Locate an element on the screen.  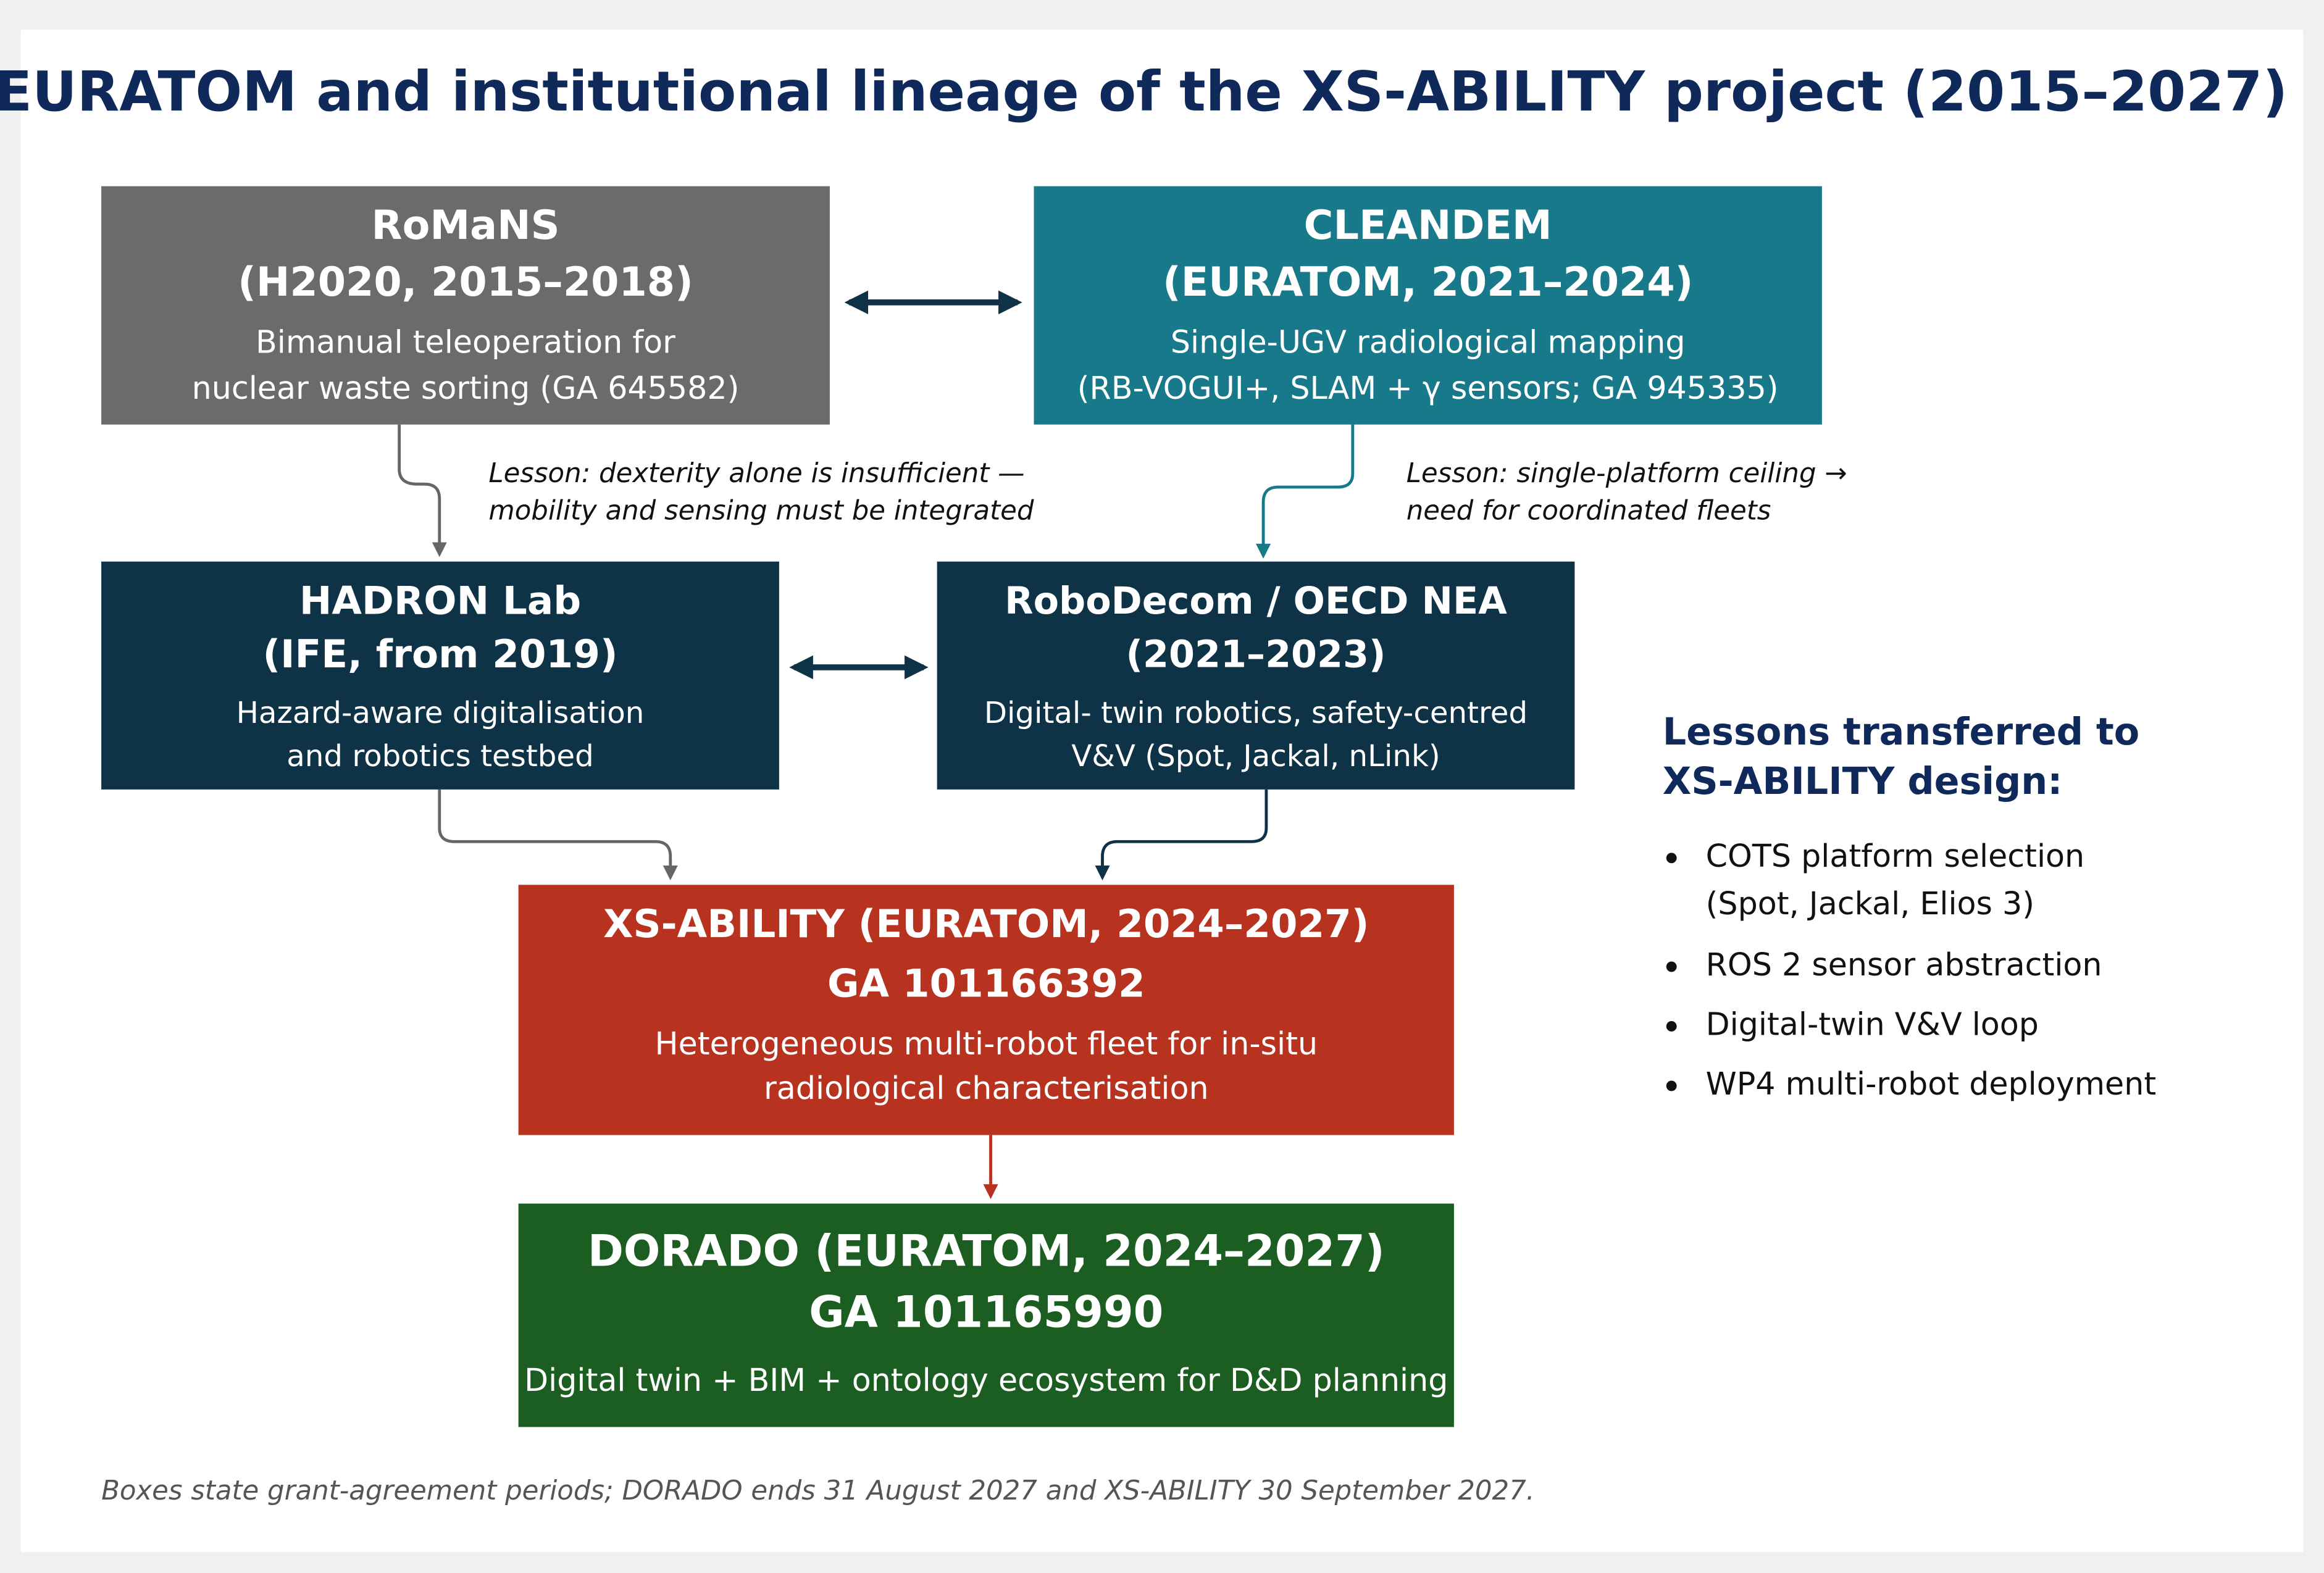
sidebar-item: COTS platform selection is located at coordinates (1895, 856).